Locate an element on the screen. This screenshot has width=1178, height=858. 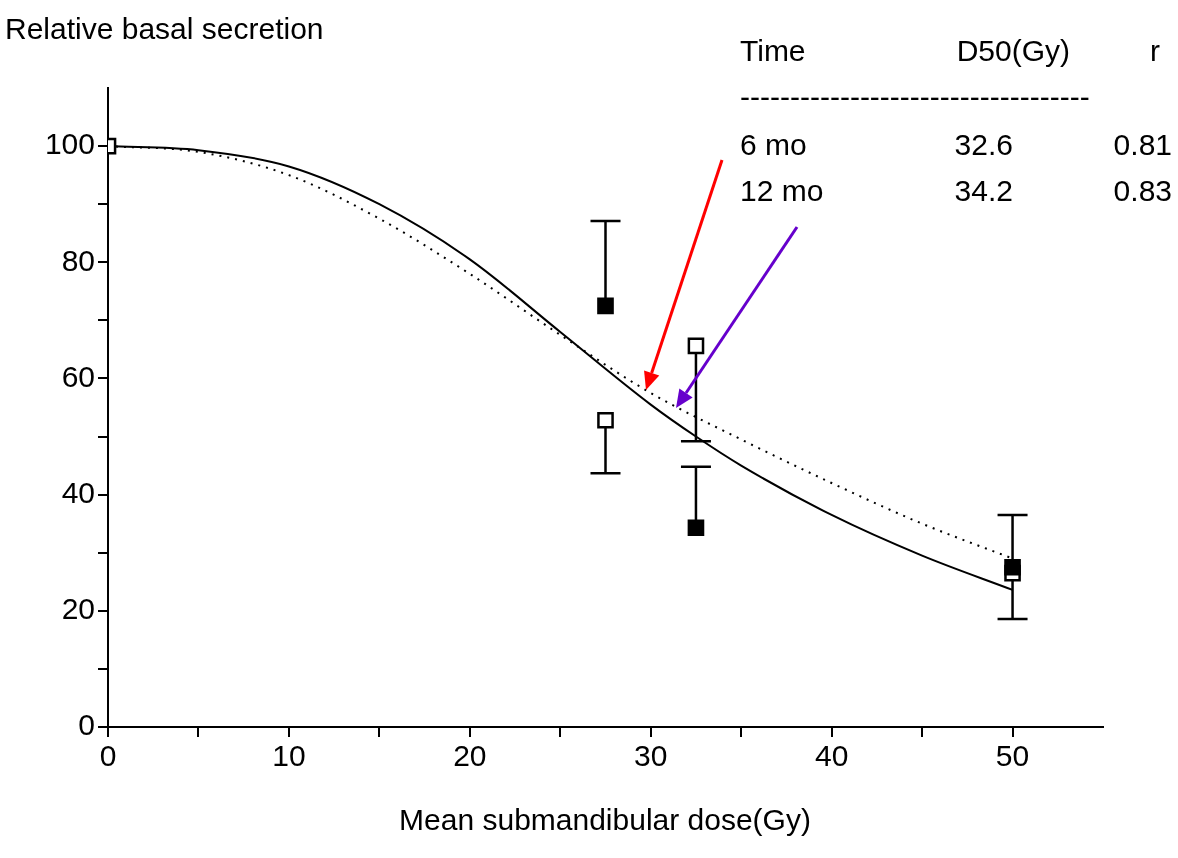
text: 0.83 is located at coordinates (1142, 190).